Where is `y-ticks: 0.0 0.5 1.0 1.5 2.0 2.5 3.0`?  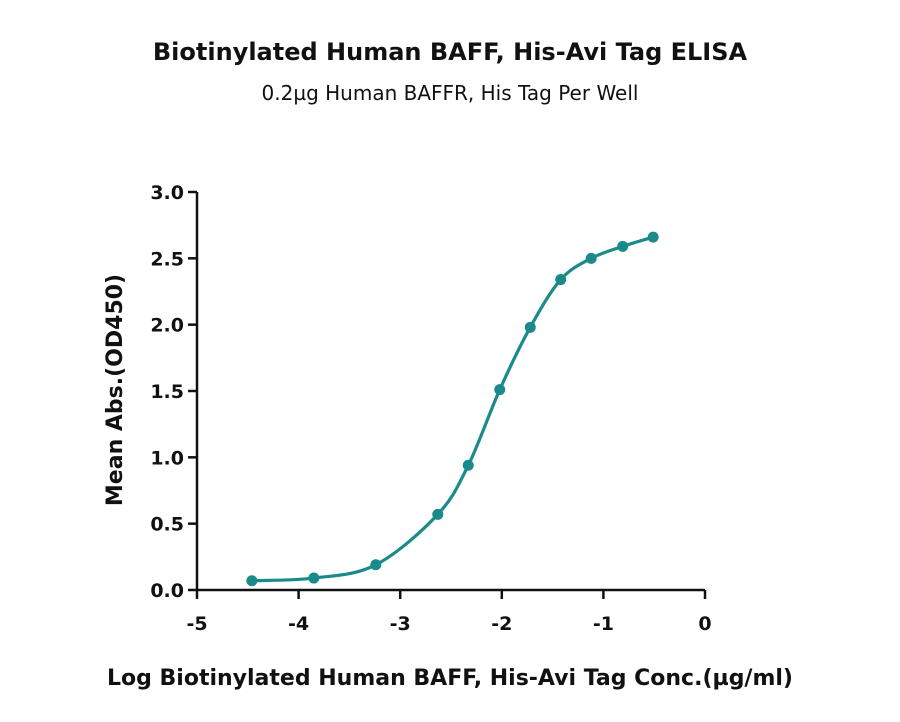 y-ticks: 0.0 0.5 1.0 1.5 2.0 2.5 3.0 is located at coordinates (173, 392).